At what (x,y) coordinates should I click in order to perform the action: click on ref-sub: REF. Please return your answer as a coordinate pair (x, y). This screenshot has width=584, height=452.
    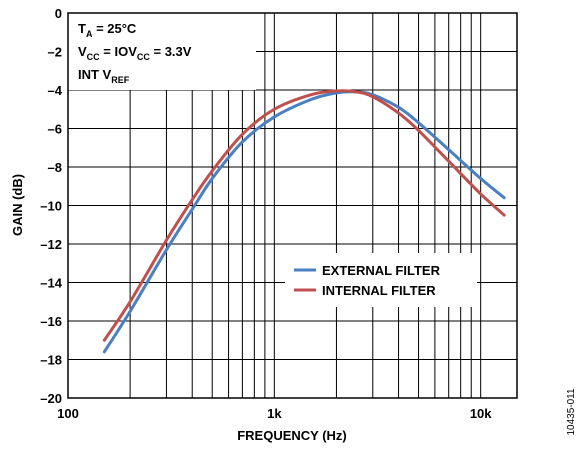
    Looking at the image, I should click on (120, 80).